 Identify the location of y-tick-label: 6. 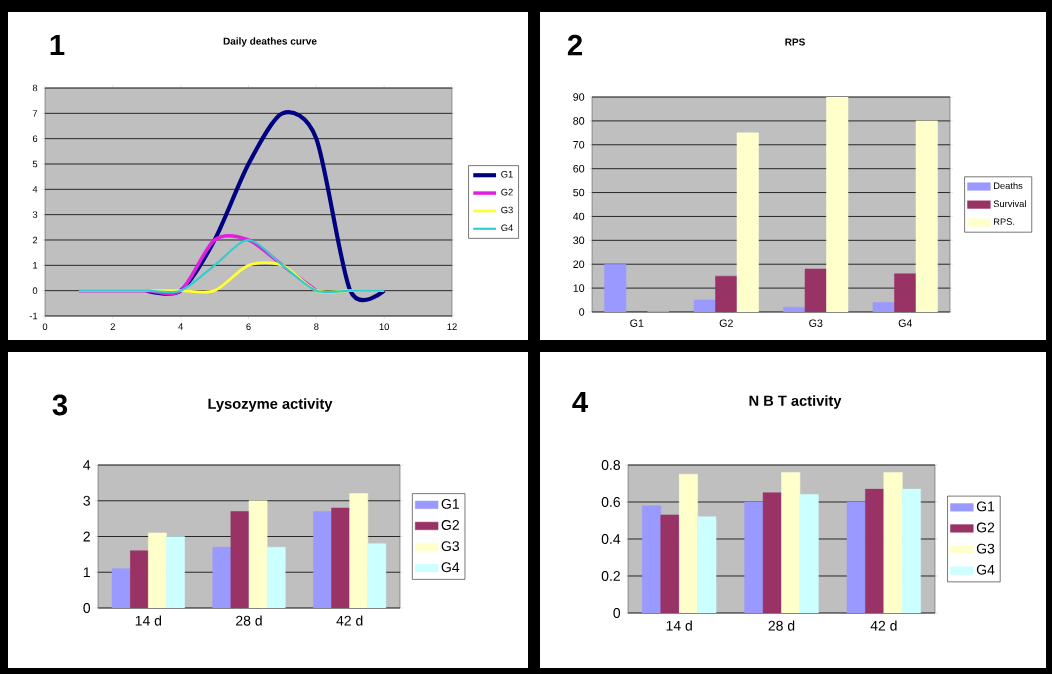
(35, 138).